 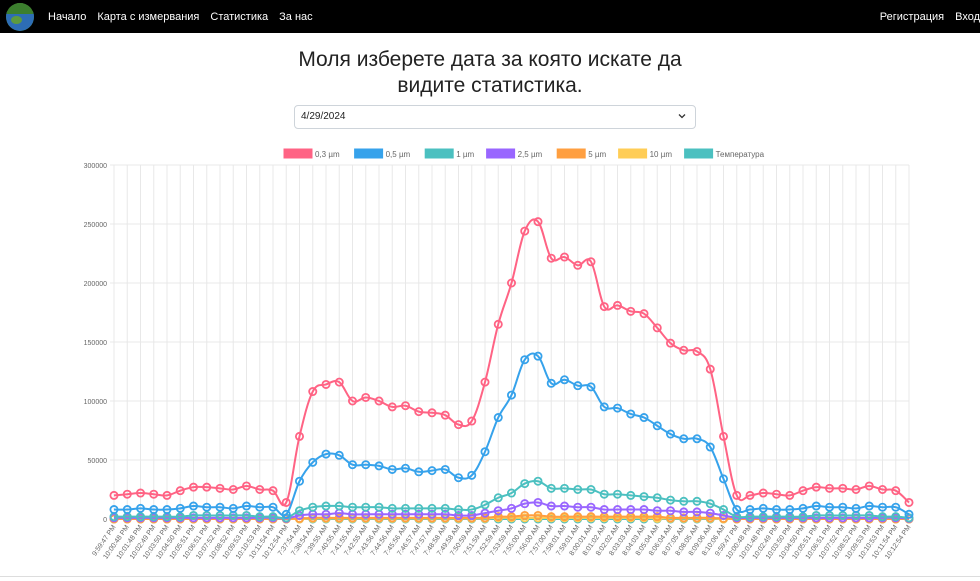 I want to click on nav-link-about: За нас, so click(x=296, y=16).